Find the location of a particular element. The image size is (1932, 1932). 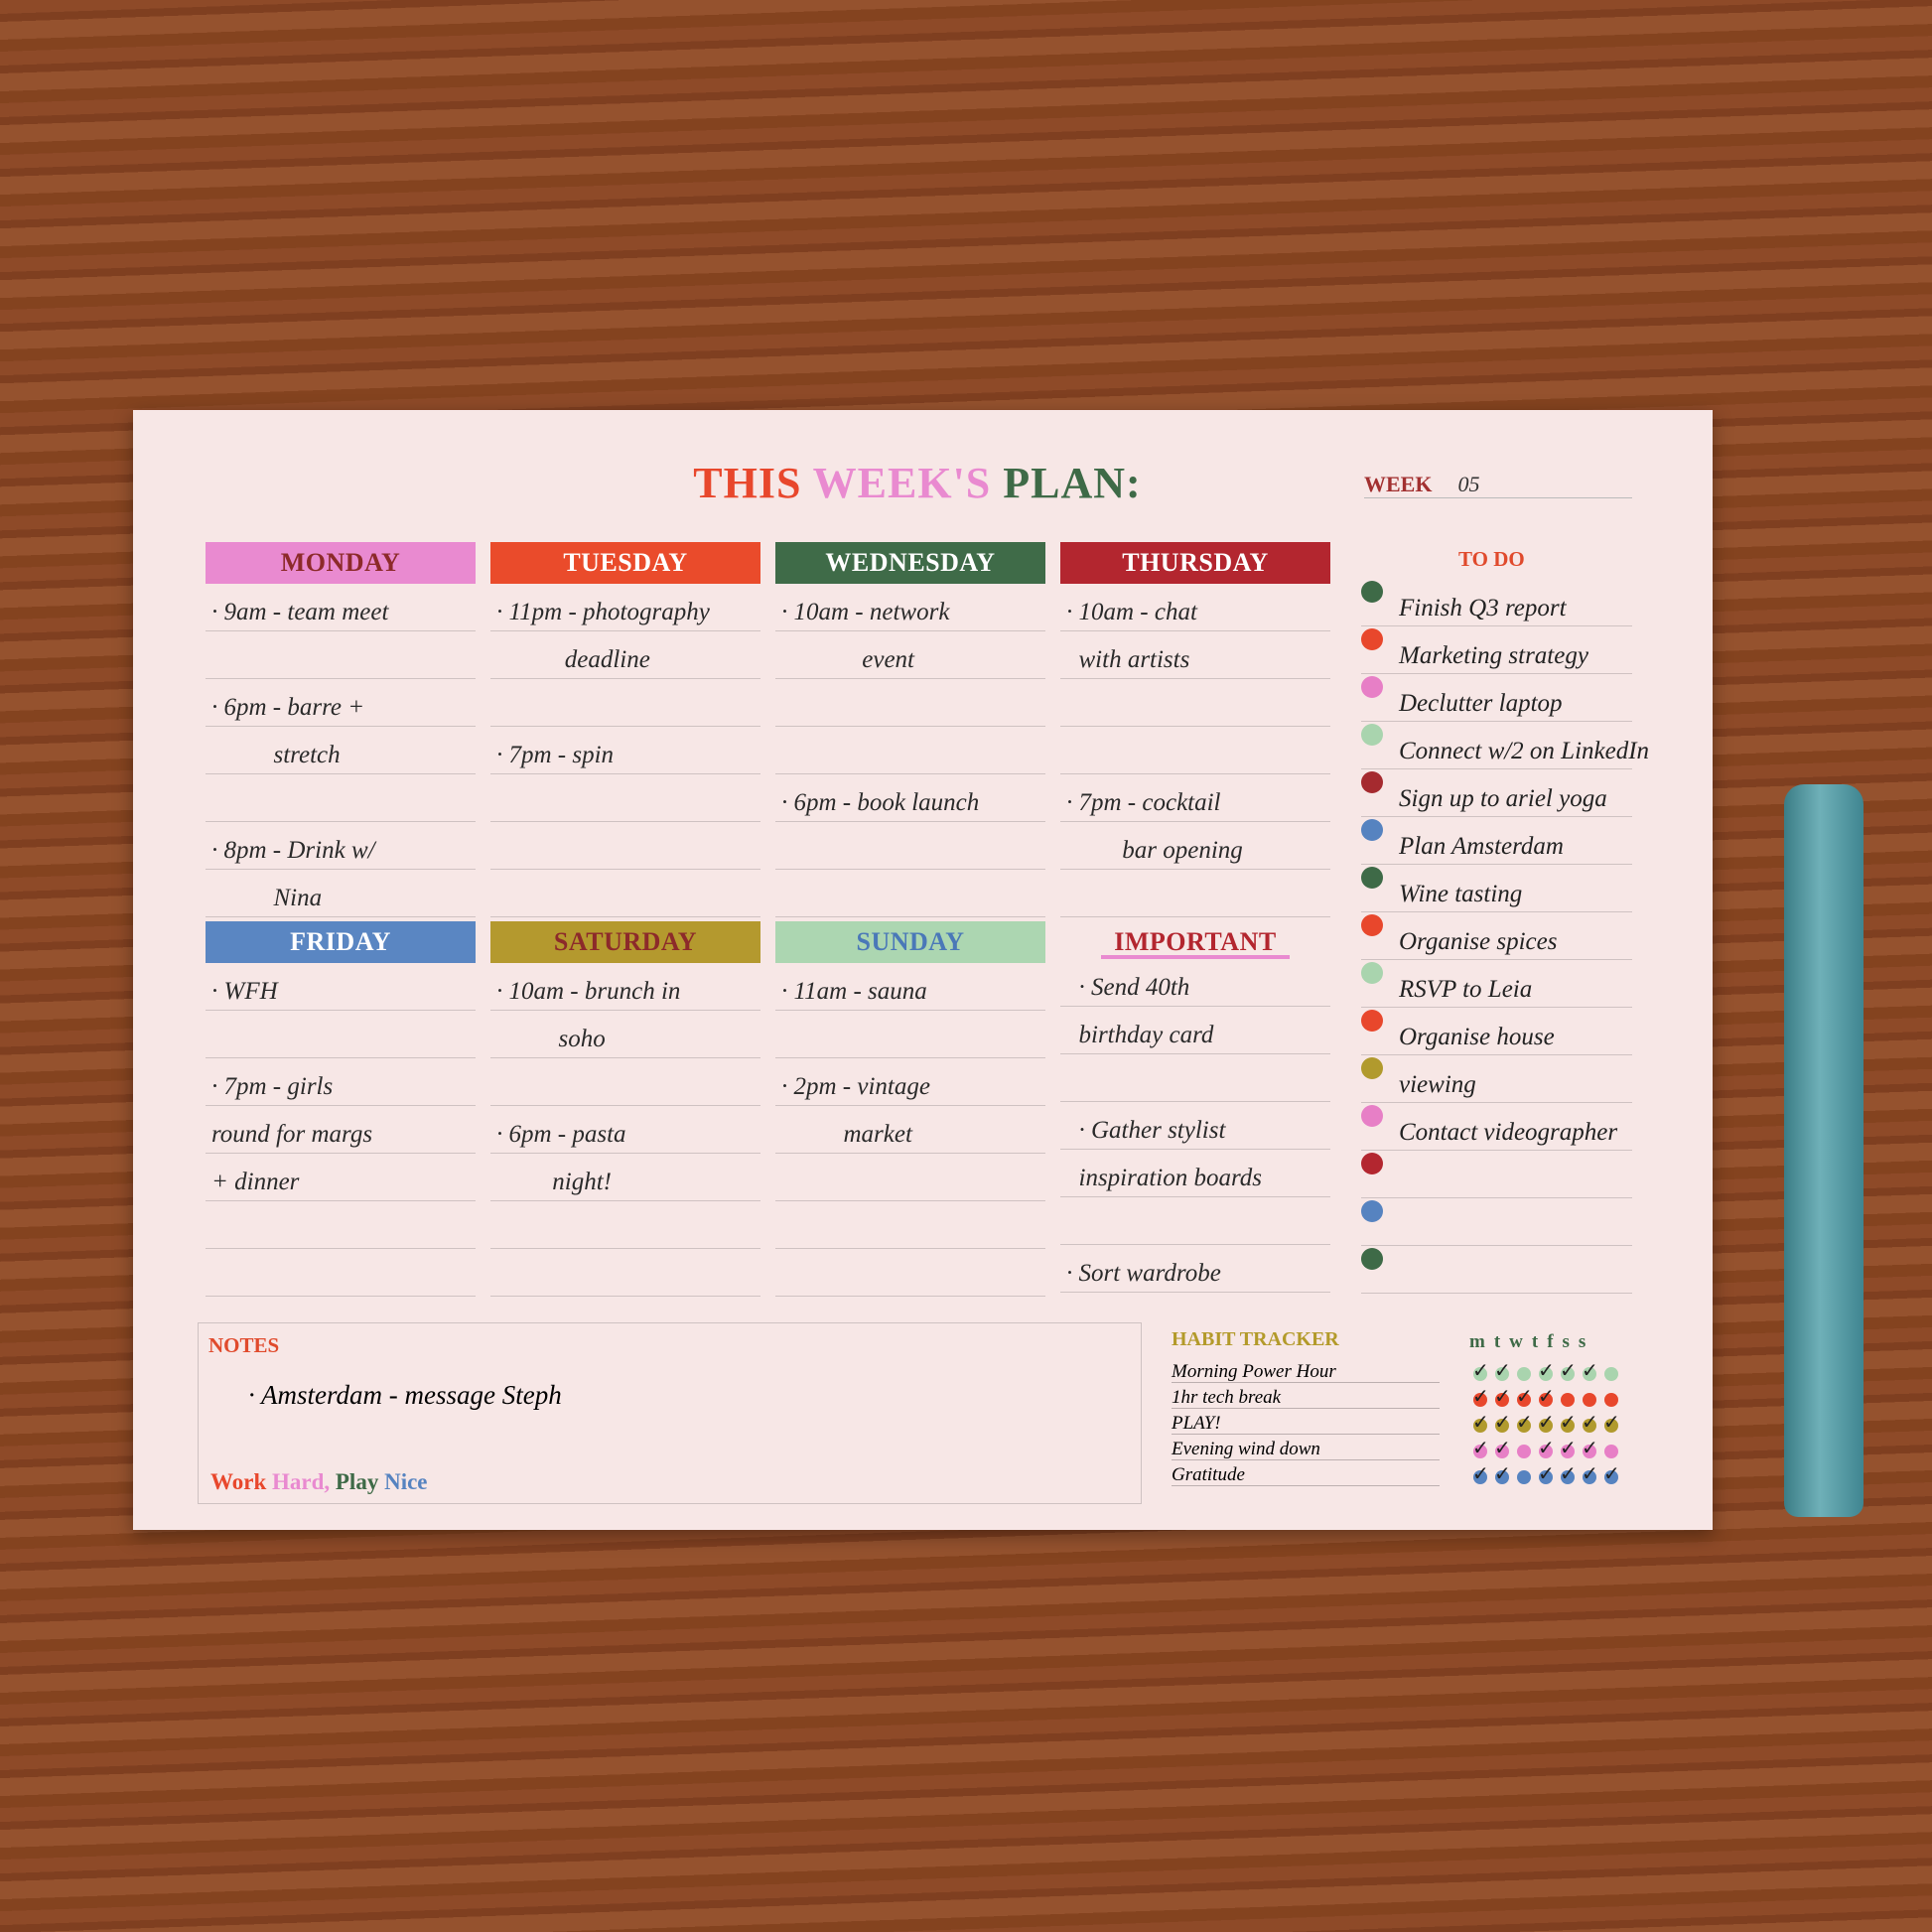

entry-line: · 10am - chat is located at coordinates (1195, 607).